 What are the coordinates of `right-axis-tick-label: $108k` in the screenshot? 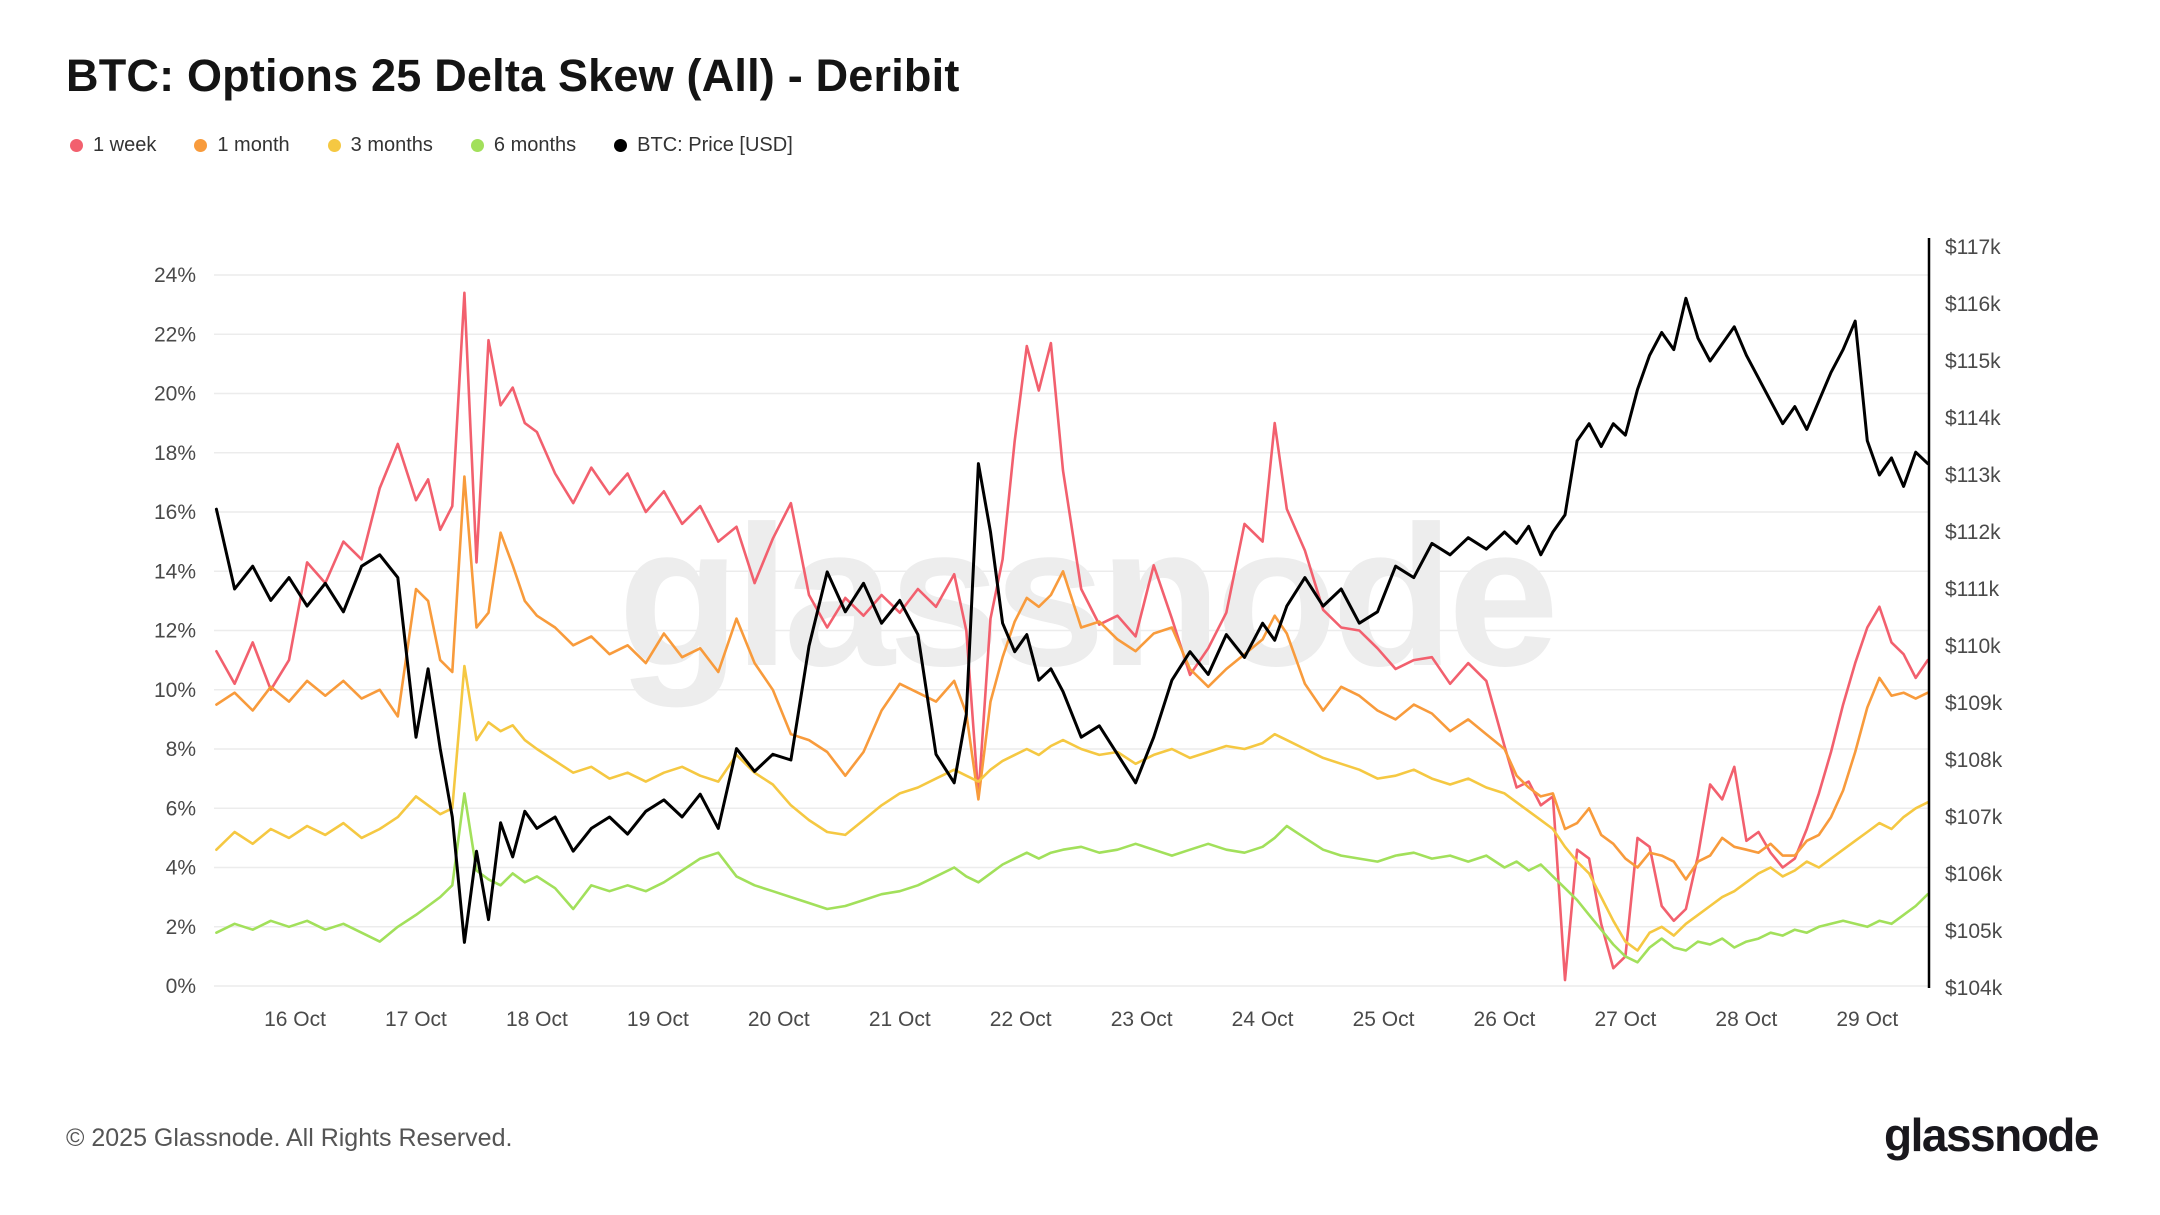 It's located at (1974, 760).